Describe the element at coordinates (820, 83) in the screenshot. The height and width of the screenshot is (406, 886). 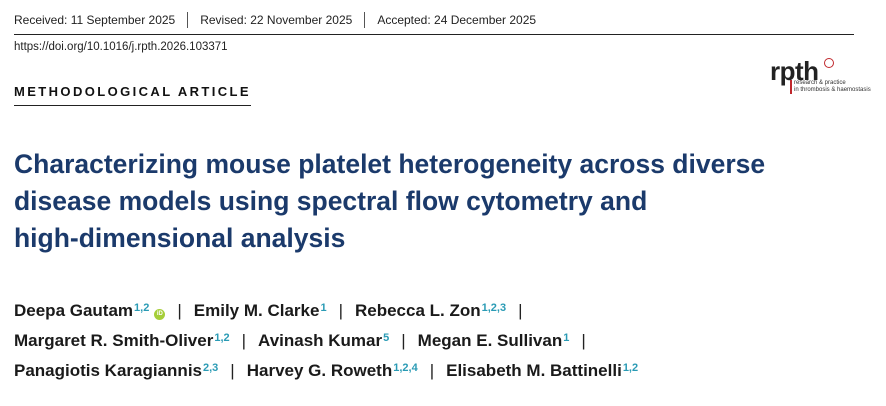
I see `tagline-line-1: research & practice` at that location.